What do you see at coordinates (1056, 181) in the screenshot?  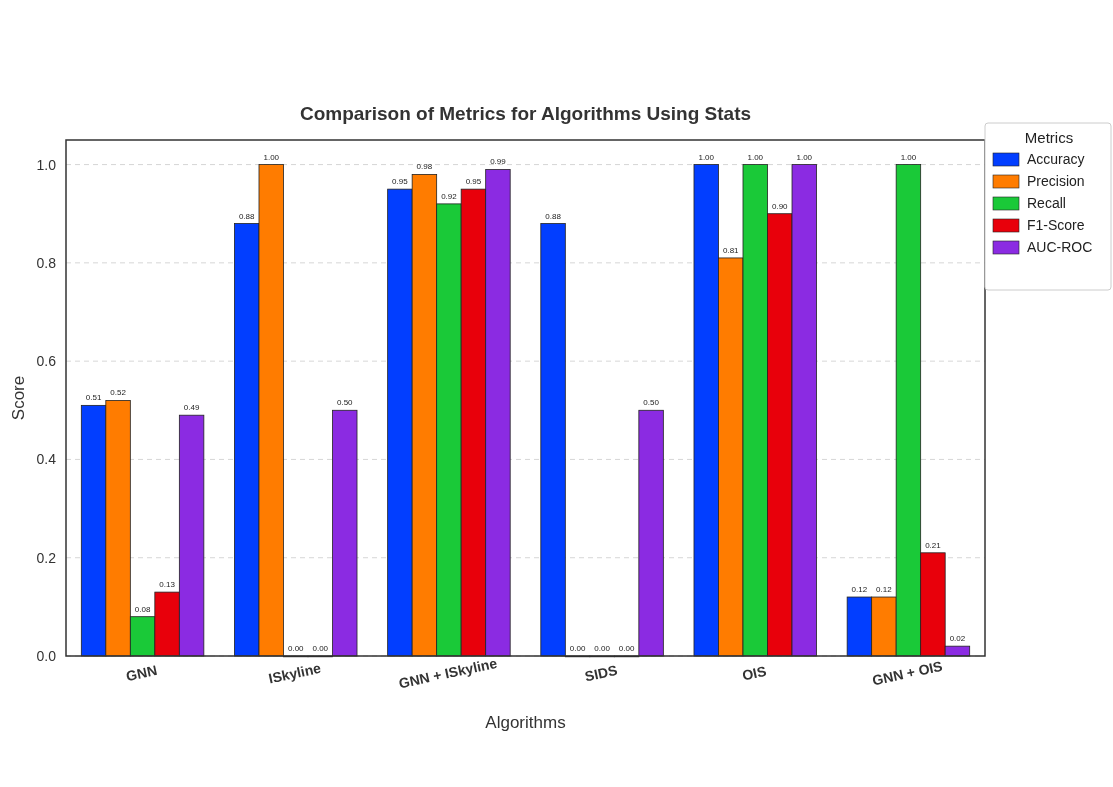 I see `legend-label: Precision` at bounding box center [1056, 181].